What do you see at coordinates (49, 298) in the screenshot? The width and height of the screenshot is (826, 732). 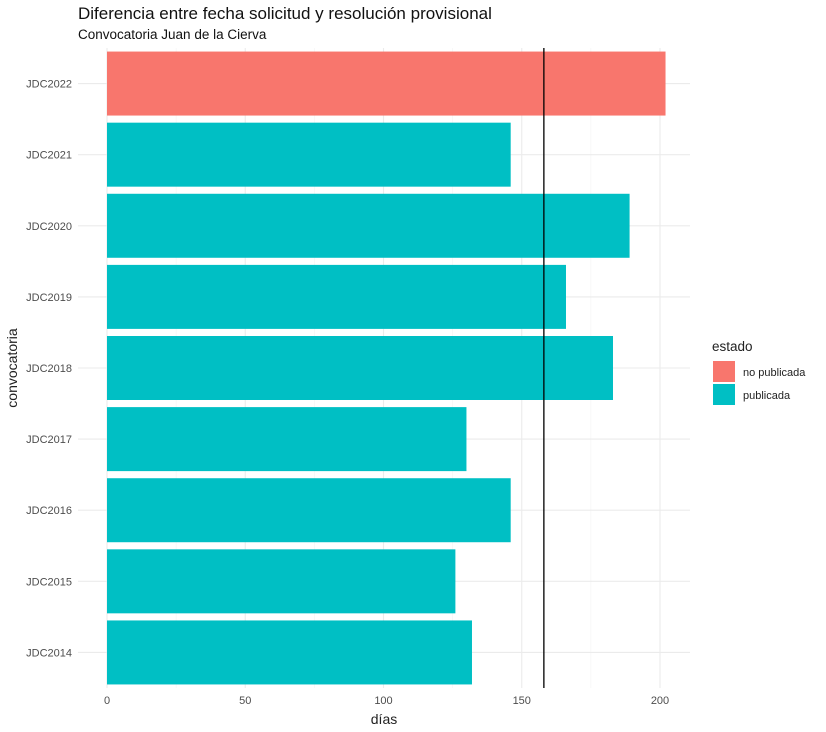 I see `y-tick-label: JDC2019` at bounding box center [49, 298].